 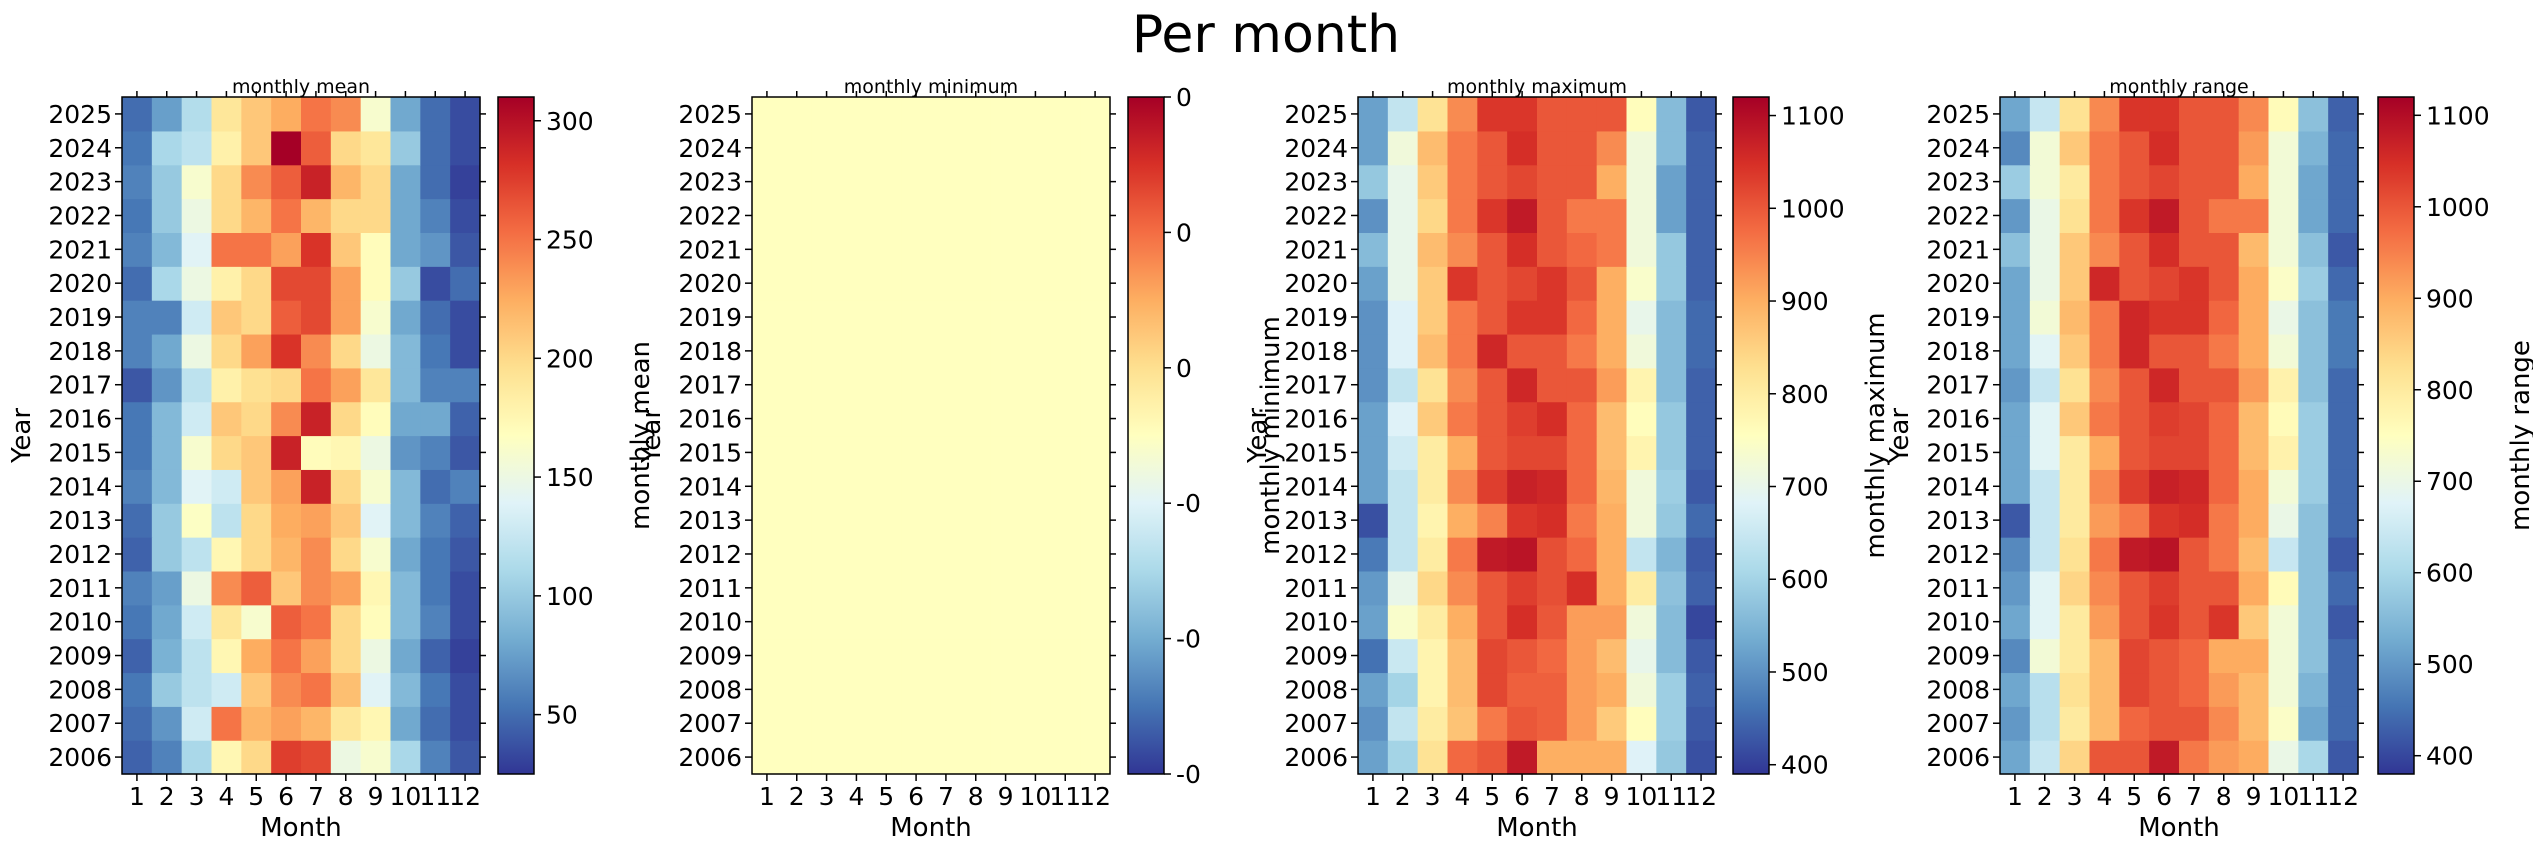 I want to click on y-tick-label: 2016, so click(x=710, y=419).